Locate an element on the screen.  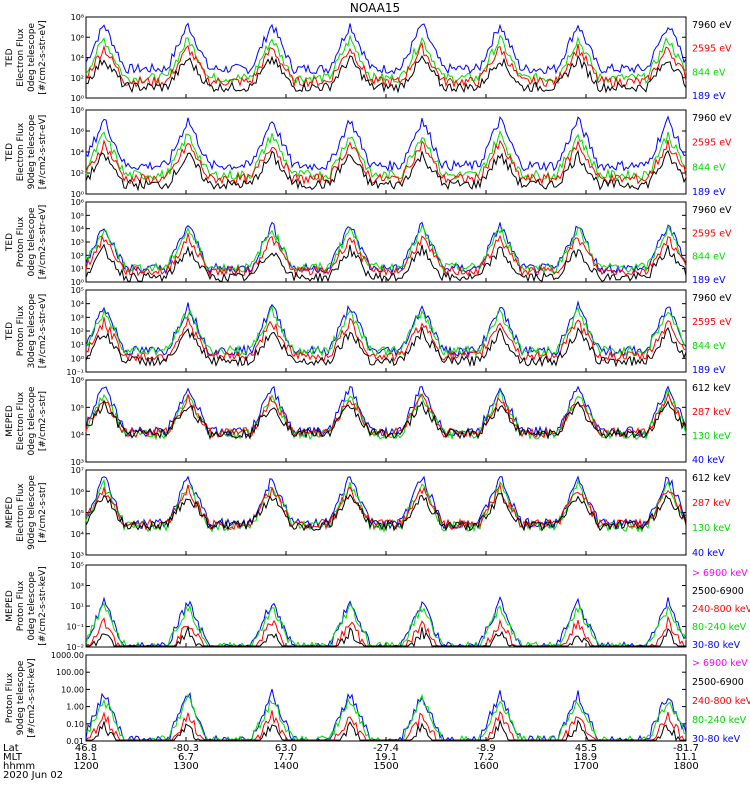
y-tick-label: 10¹ is located at coordinates (77, 345).